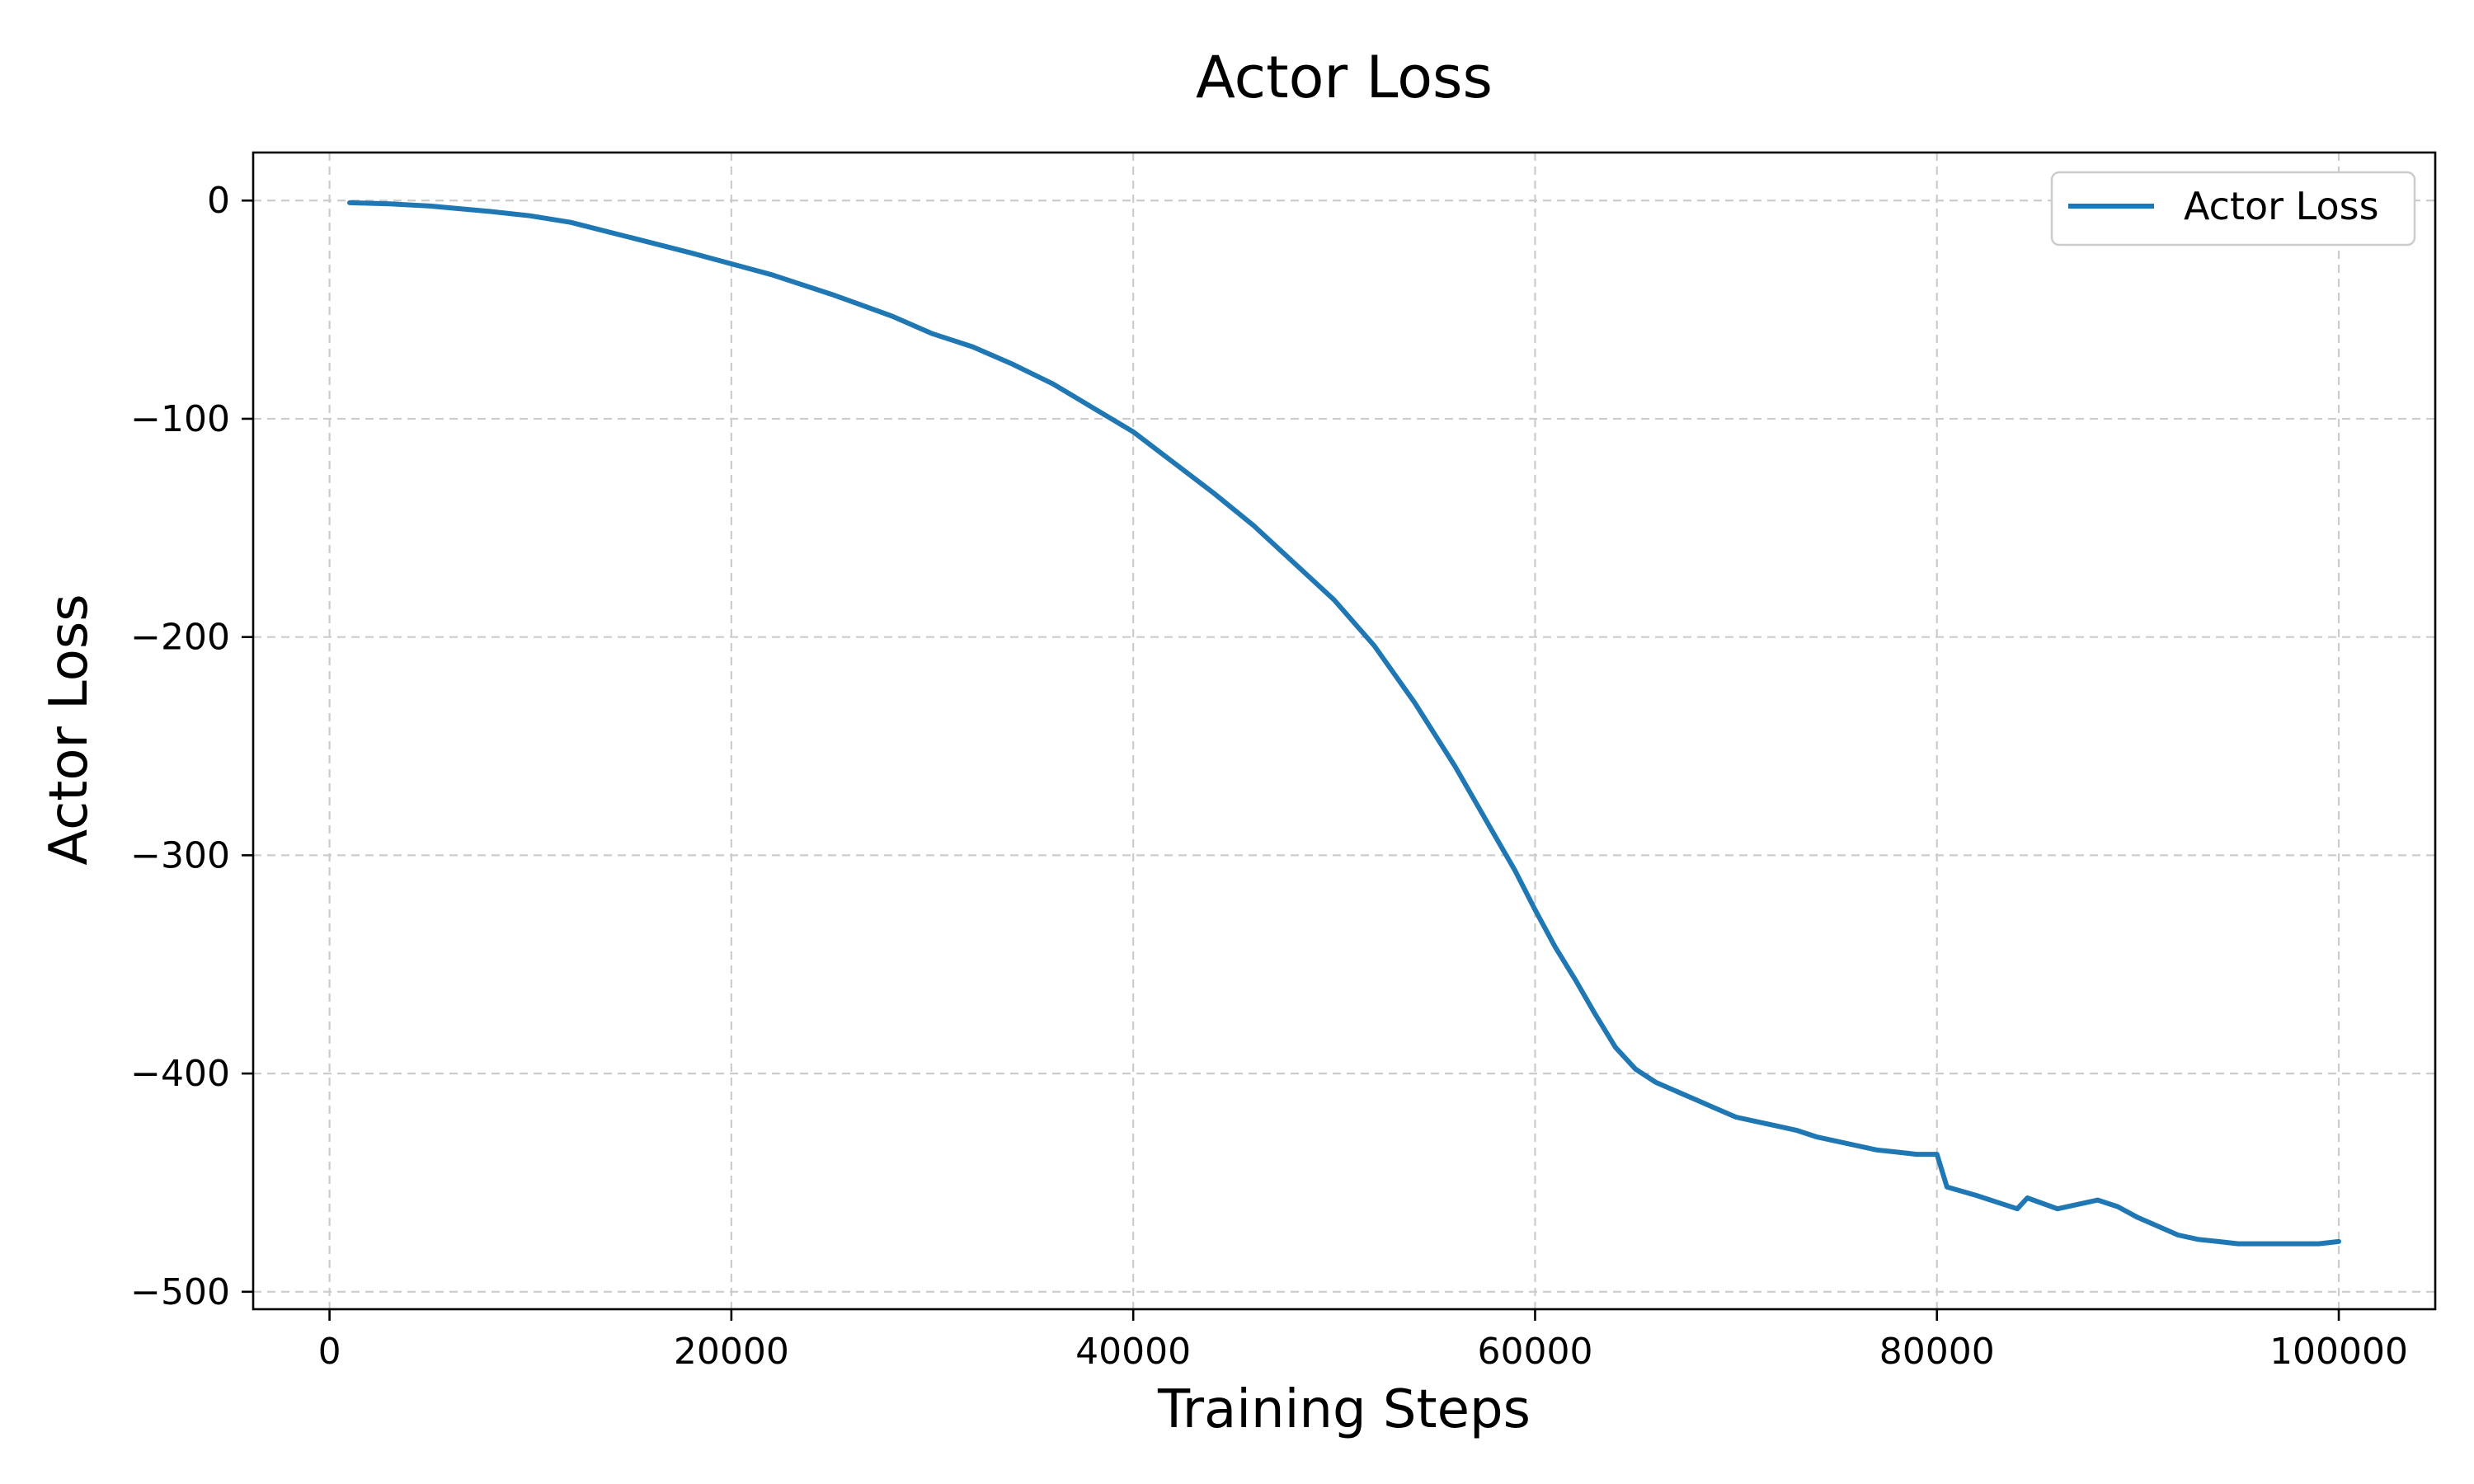 The height and width of the screenshot is (1484, 2474). What do you see at coordinates (1133, 1352) in the screenshot?
I see `x-tick-label: 40000` at bounding box center [1133, 1352].